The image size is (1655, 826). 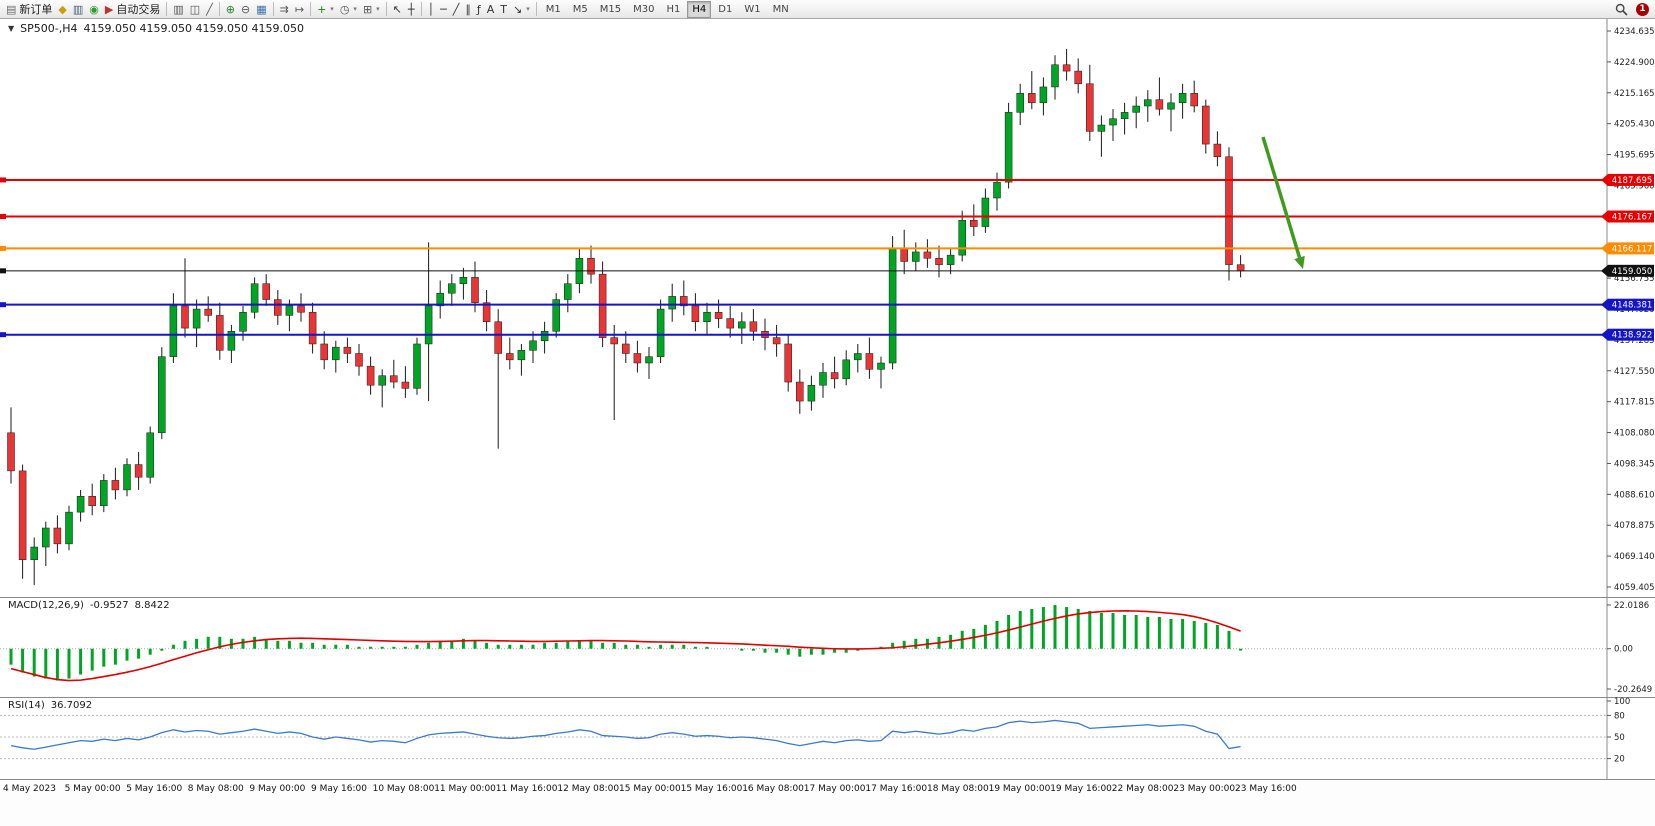 What do you see at coordinates (752, 9) in the screenshot?
I see `timeframe-button-w1: W1` at bounding box center [752, 9].